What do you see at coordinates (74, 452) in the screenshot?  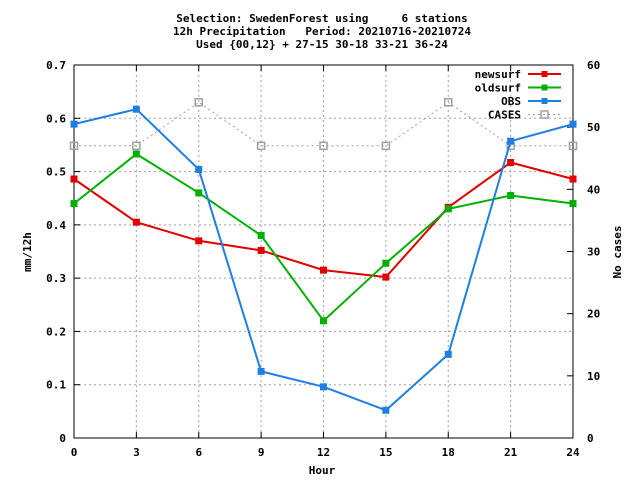 I see `x-tick-label: 0` at bounding box center [74, 452].